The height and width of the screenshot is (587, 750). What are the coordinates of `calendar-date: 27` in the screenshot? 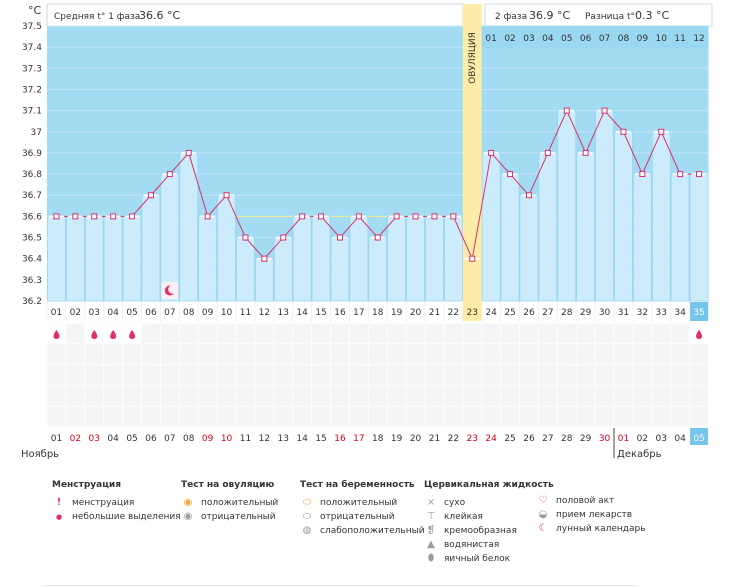 It's located at (547, 439).